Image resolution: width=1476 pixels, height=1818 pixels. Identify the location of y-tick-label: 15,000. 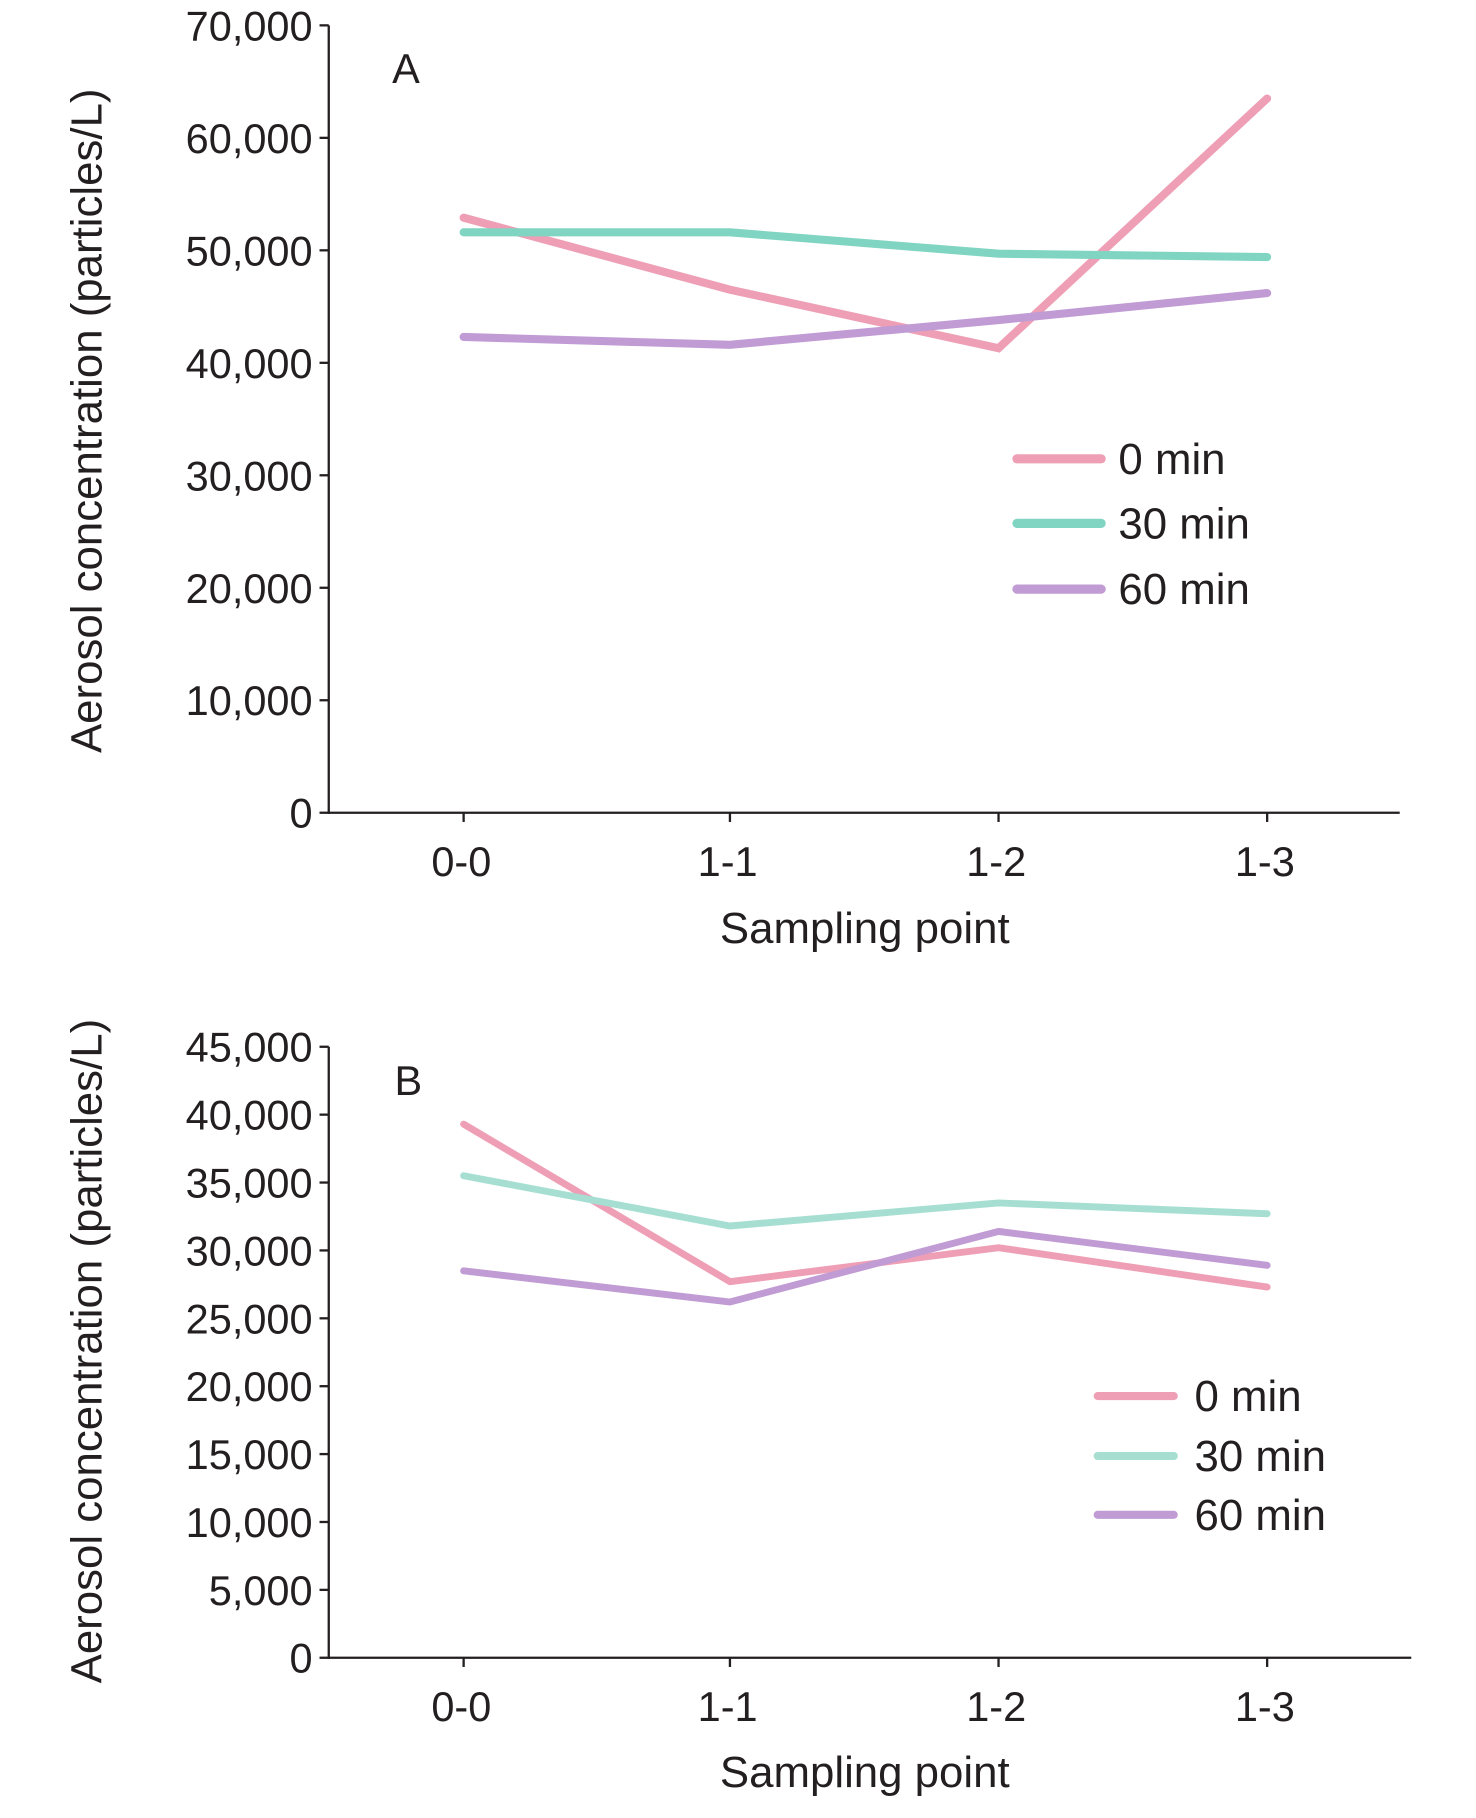
(249, 1454).